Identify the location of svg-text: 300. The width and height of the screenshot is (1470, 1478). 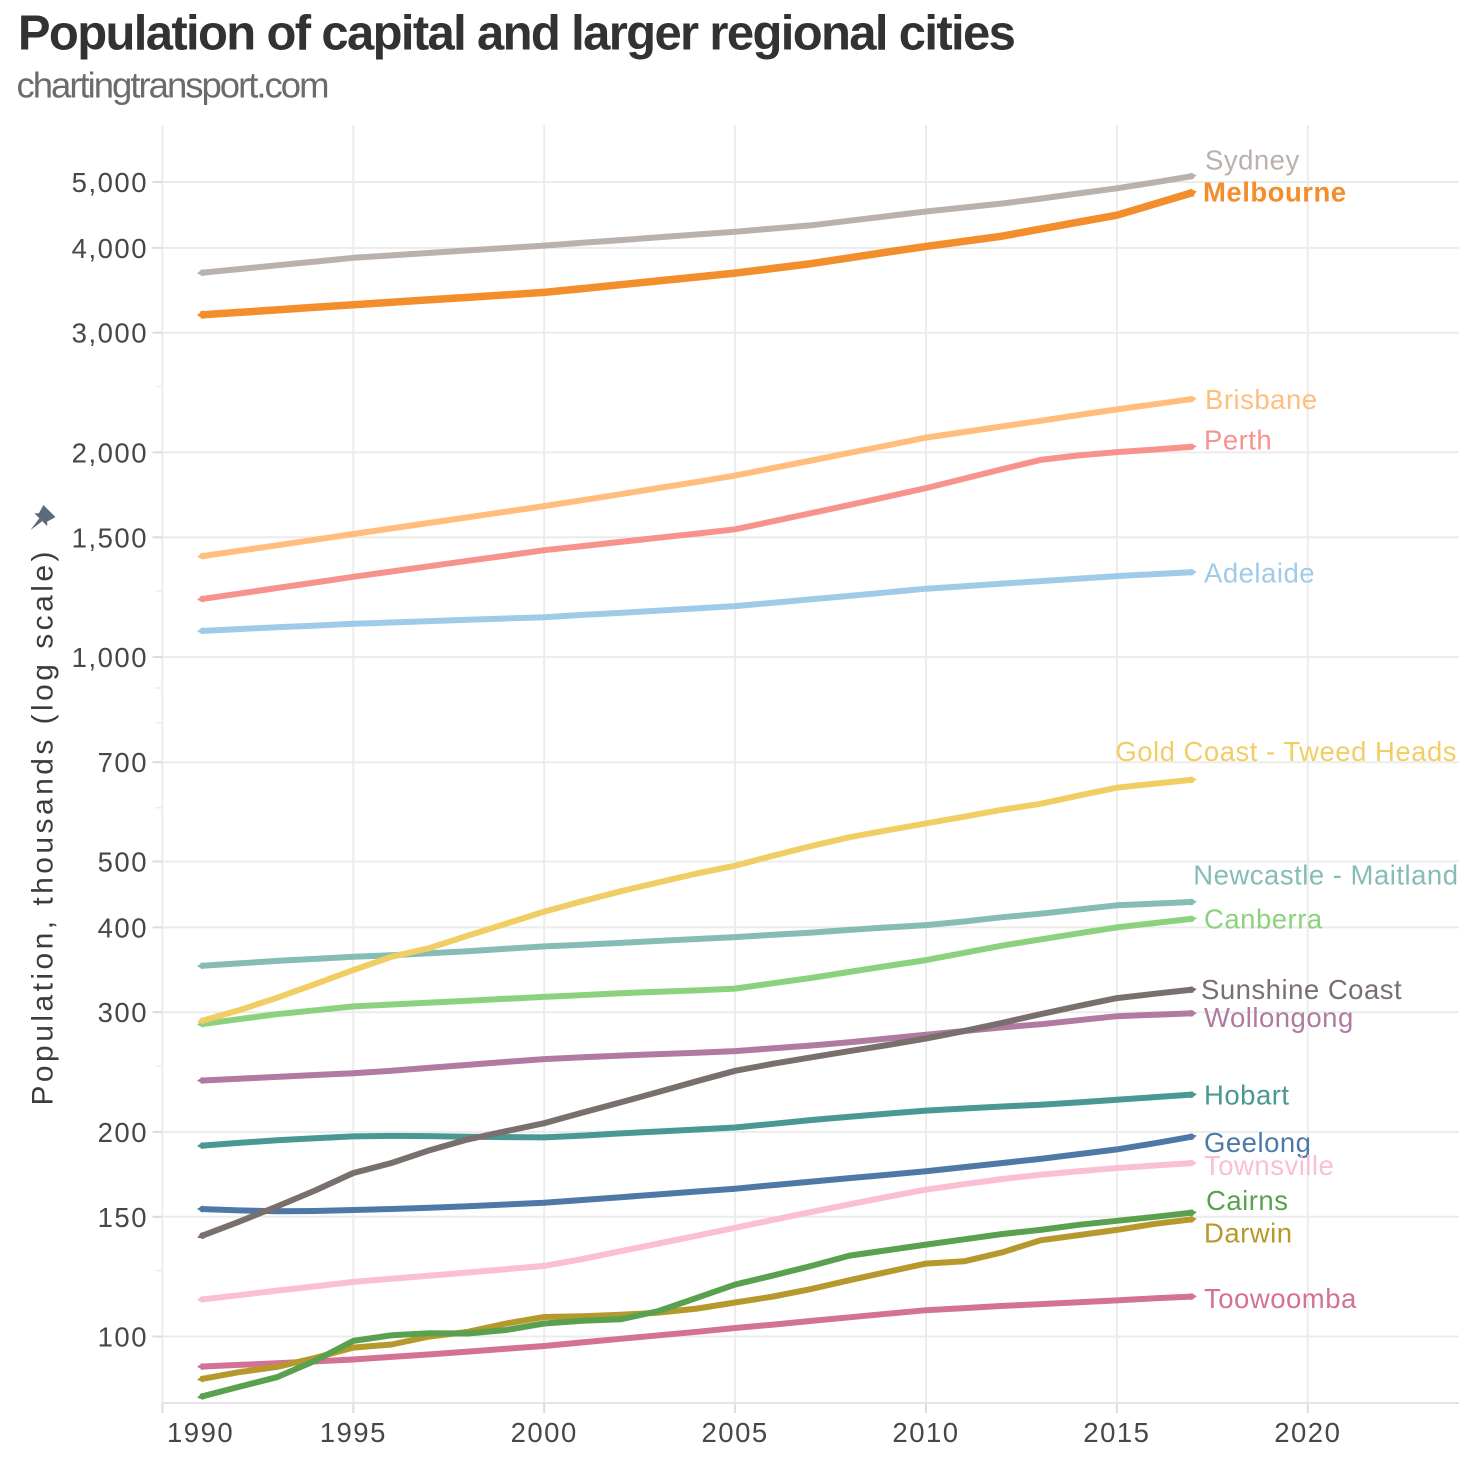
(123, 1012).